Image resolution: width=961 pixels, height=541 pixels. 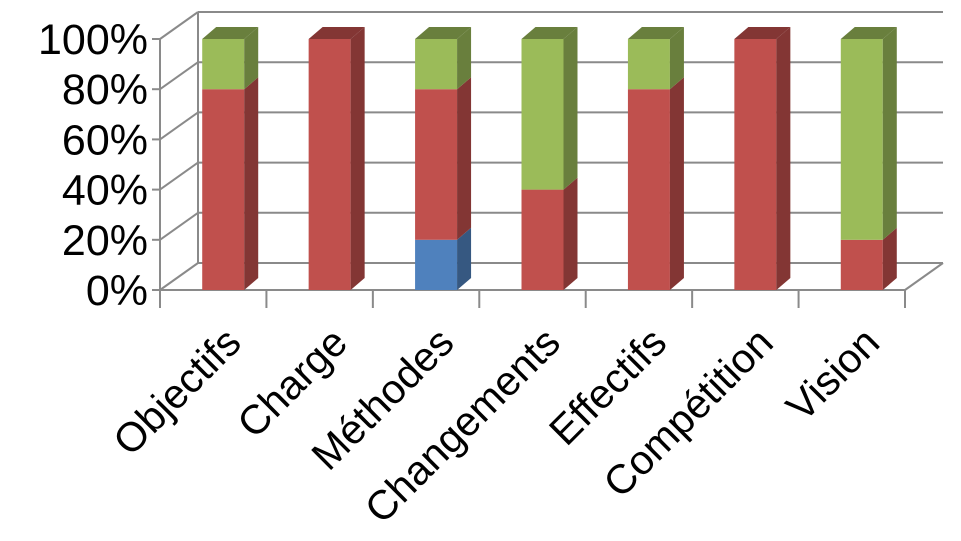 What do you see at coordinates (924, 276) in the screenshot?
I see `floor-edge` at bounding box center [924, 276].